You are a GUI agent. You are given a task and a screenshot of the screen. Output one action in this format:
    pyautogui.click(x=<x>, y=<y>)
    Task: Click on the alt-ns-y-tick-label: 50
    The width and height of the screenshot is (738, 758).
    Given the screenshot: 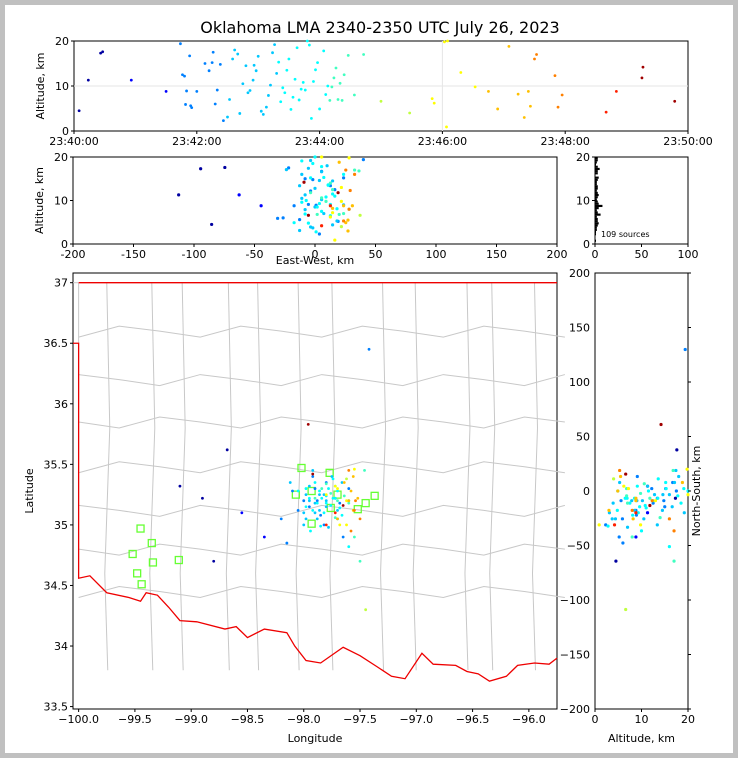 What is the action you would take?
    pyautogui.click(x=583, y=437)
    